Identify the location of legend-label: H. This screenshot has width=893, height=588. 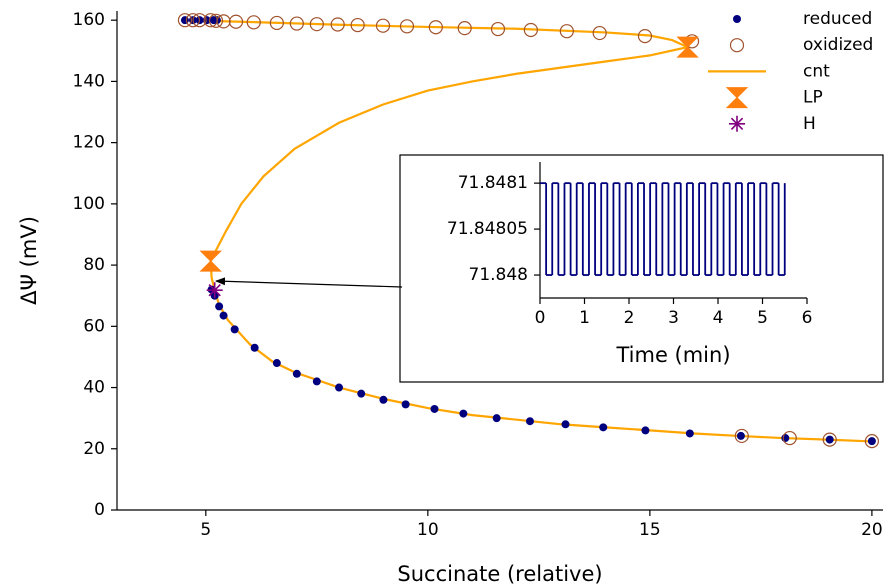
(809, 124).